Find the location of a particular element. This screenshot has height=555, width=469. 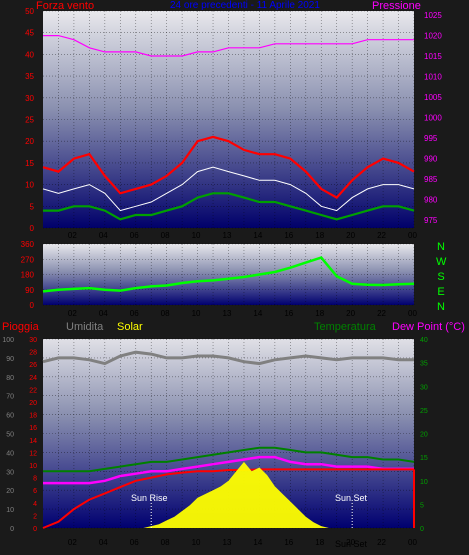

wind-ytick-20: 20 is located at coordinates (29, 141).